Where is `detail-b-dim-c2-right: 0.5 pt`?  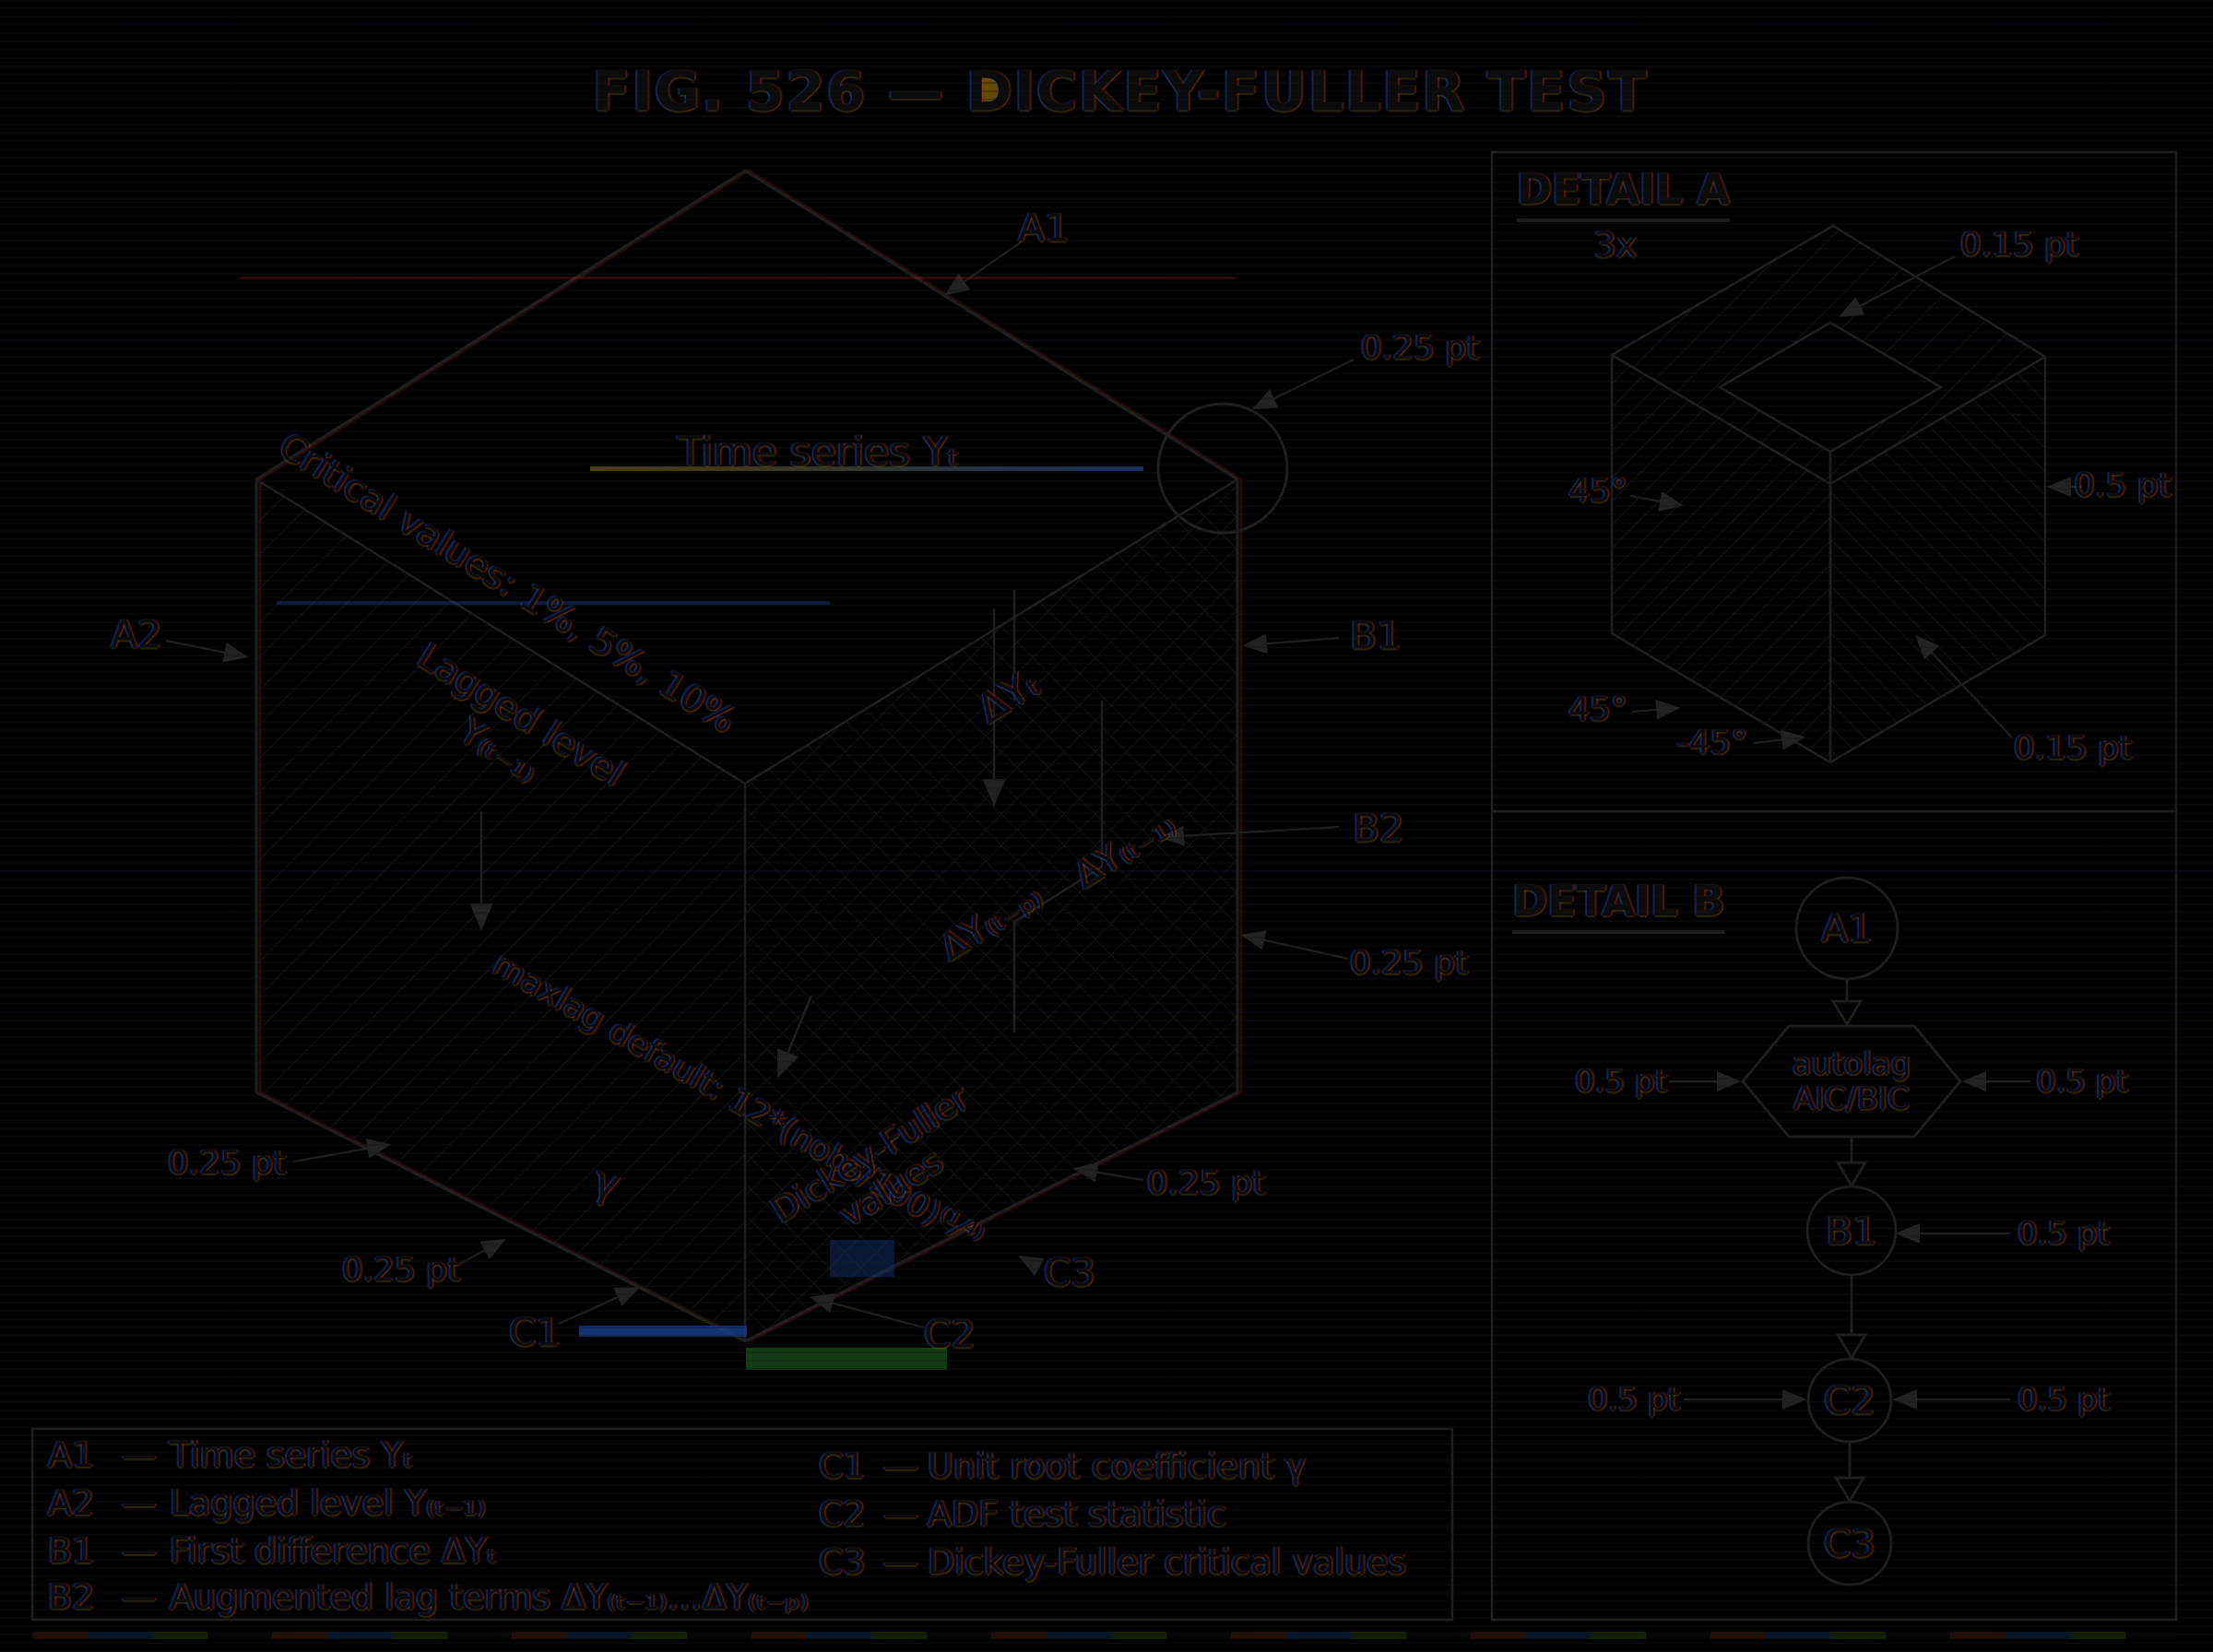 detail-b-dim-c2-right: 0.5 pt is located at coordinates (2064, 1399).